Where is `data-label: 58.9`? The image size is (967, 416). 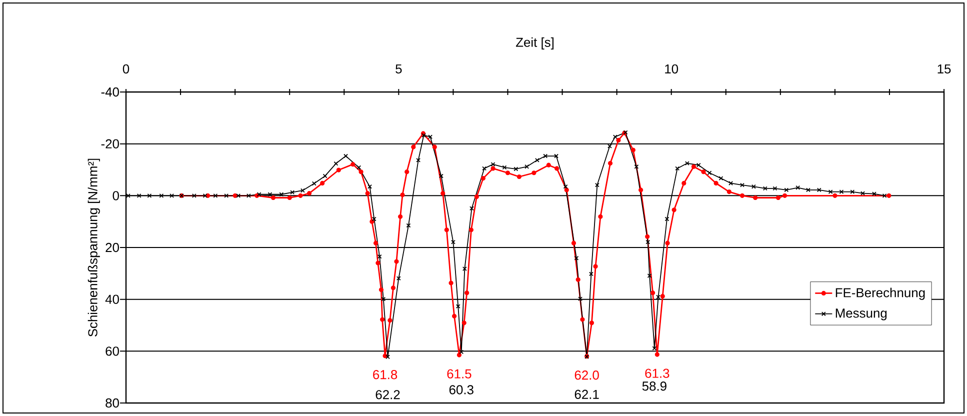 data-label: 58.9 is located at coordinates (654, 386).